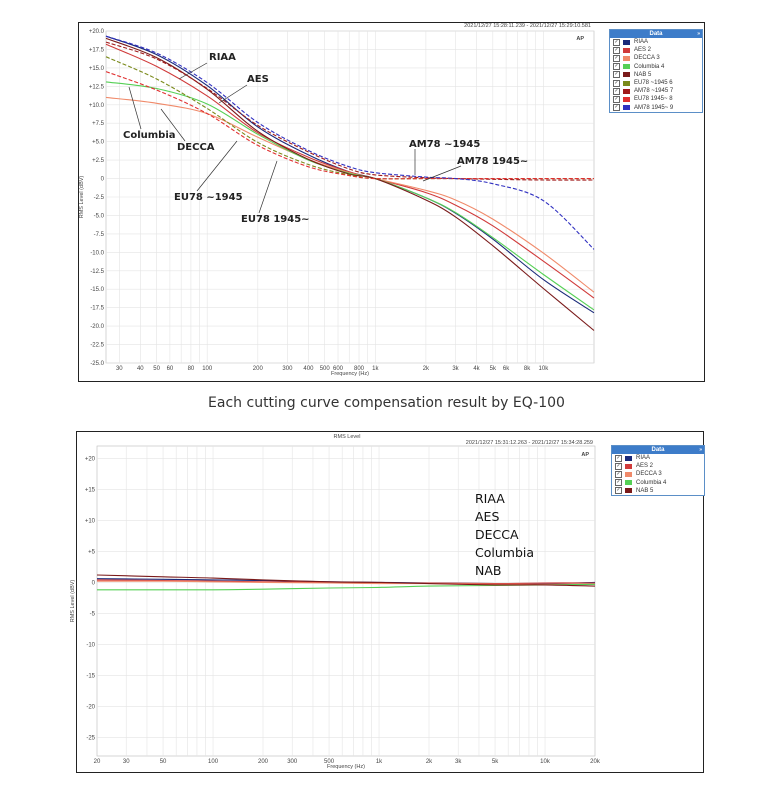  What do you see at coordinates (97, 327) in the screenshot?
I see `y-tick-label: -20.0` at bounding box center [97, 327].